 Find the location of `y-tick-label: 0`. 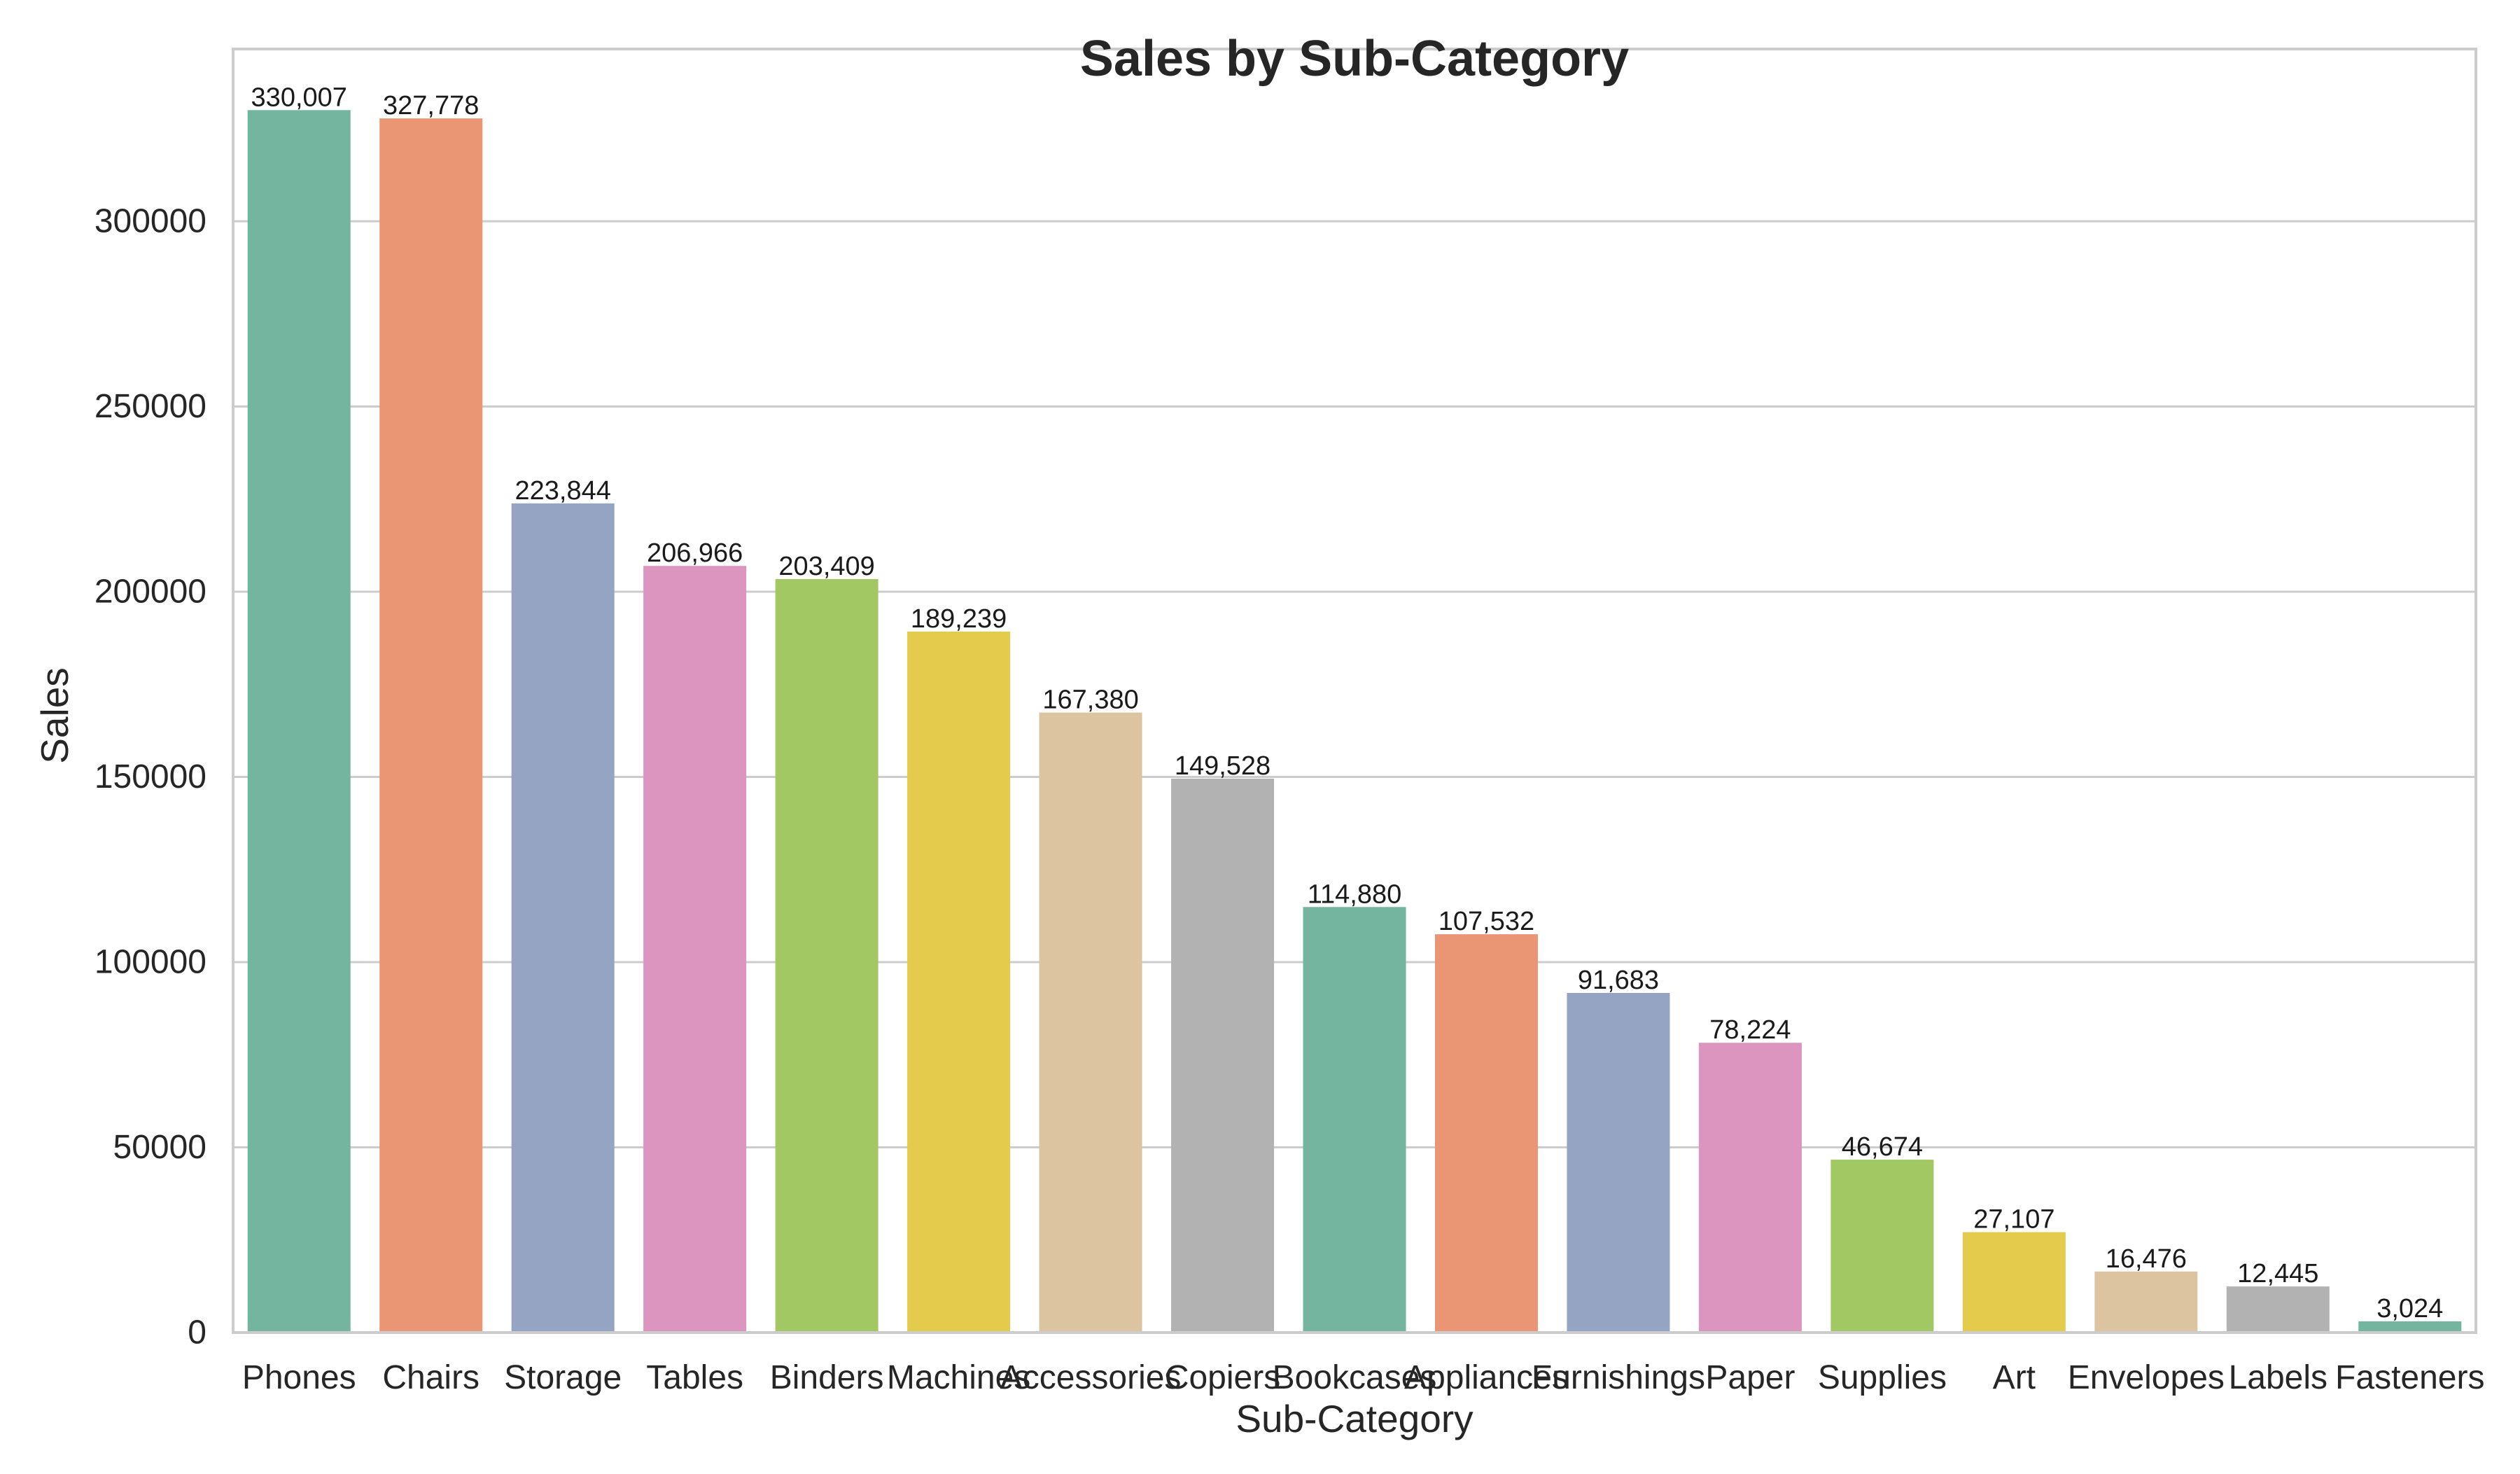

y-tick-label: 0 is located at coordinates (197, 1333).